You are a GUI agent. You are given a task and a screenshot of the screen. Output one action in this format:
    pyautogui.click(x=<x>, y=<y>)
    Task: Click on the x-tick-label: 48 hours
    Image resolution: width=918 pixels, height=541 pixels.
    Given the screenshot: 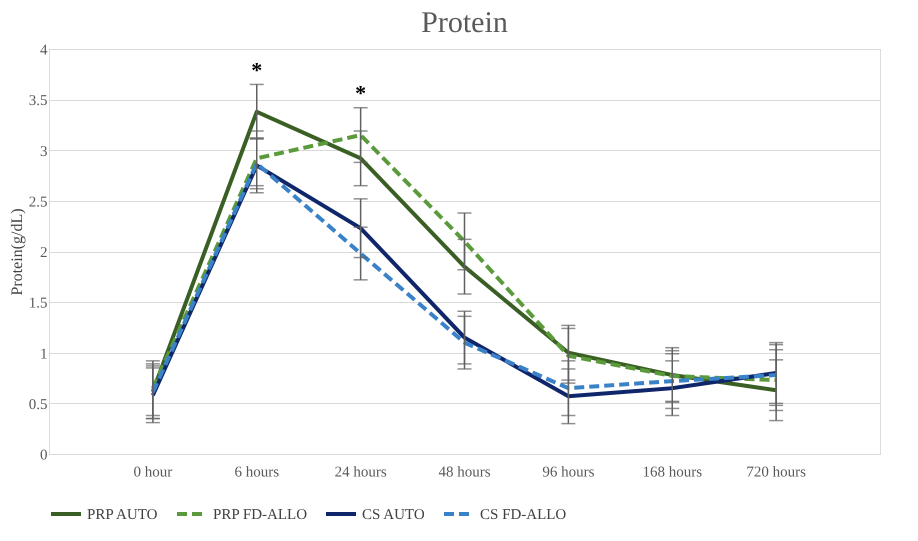 What is the action you would take?
    pyautogui.click(x=464, y=472)
    